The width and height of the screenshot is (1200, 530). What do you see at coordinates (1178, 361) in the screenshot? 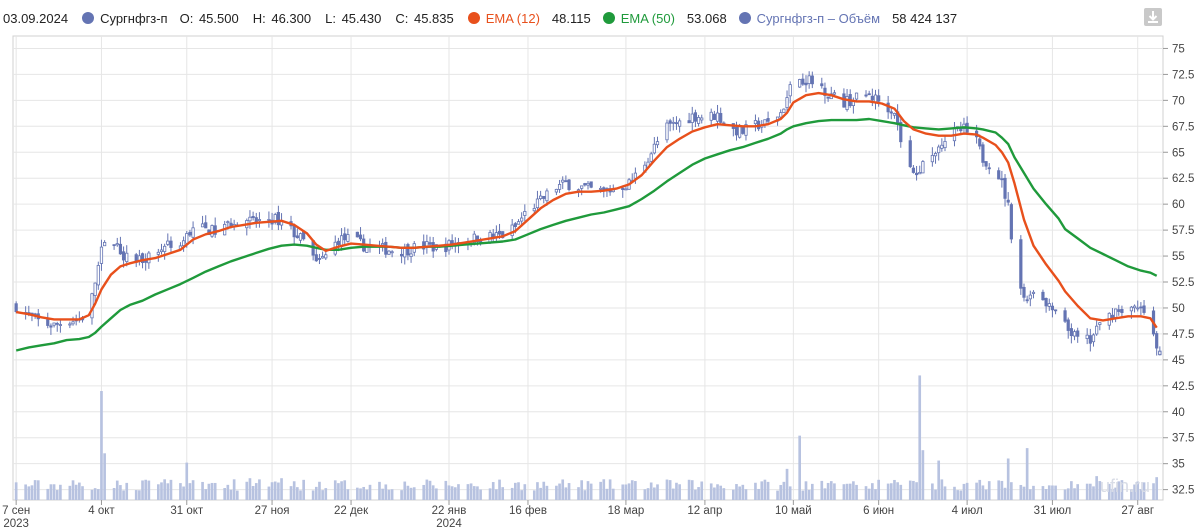
I see `y-tick-label: 45` at bounding box center [1178, 361].